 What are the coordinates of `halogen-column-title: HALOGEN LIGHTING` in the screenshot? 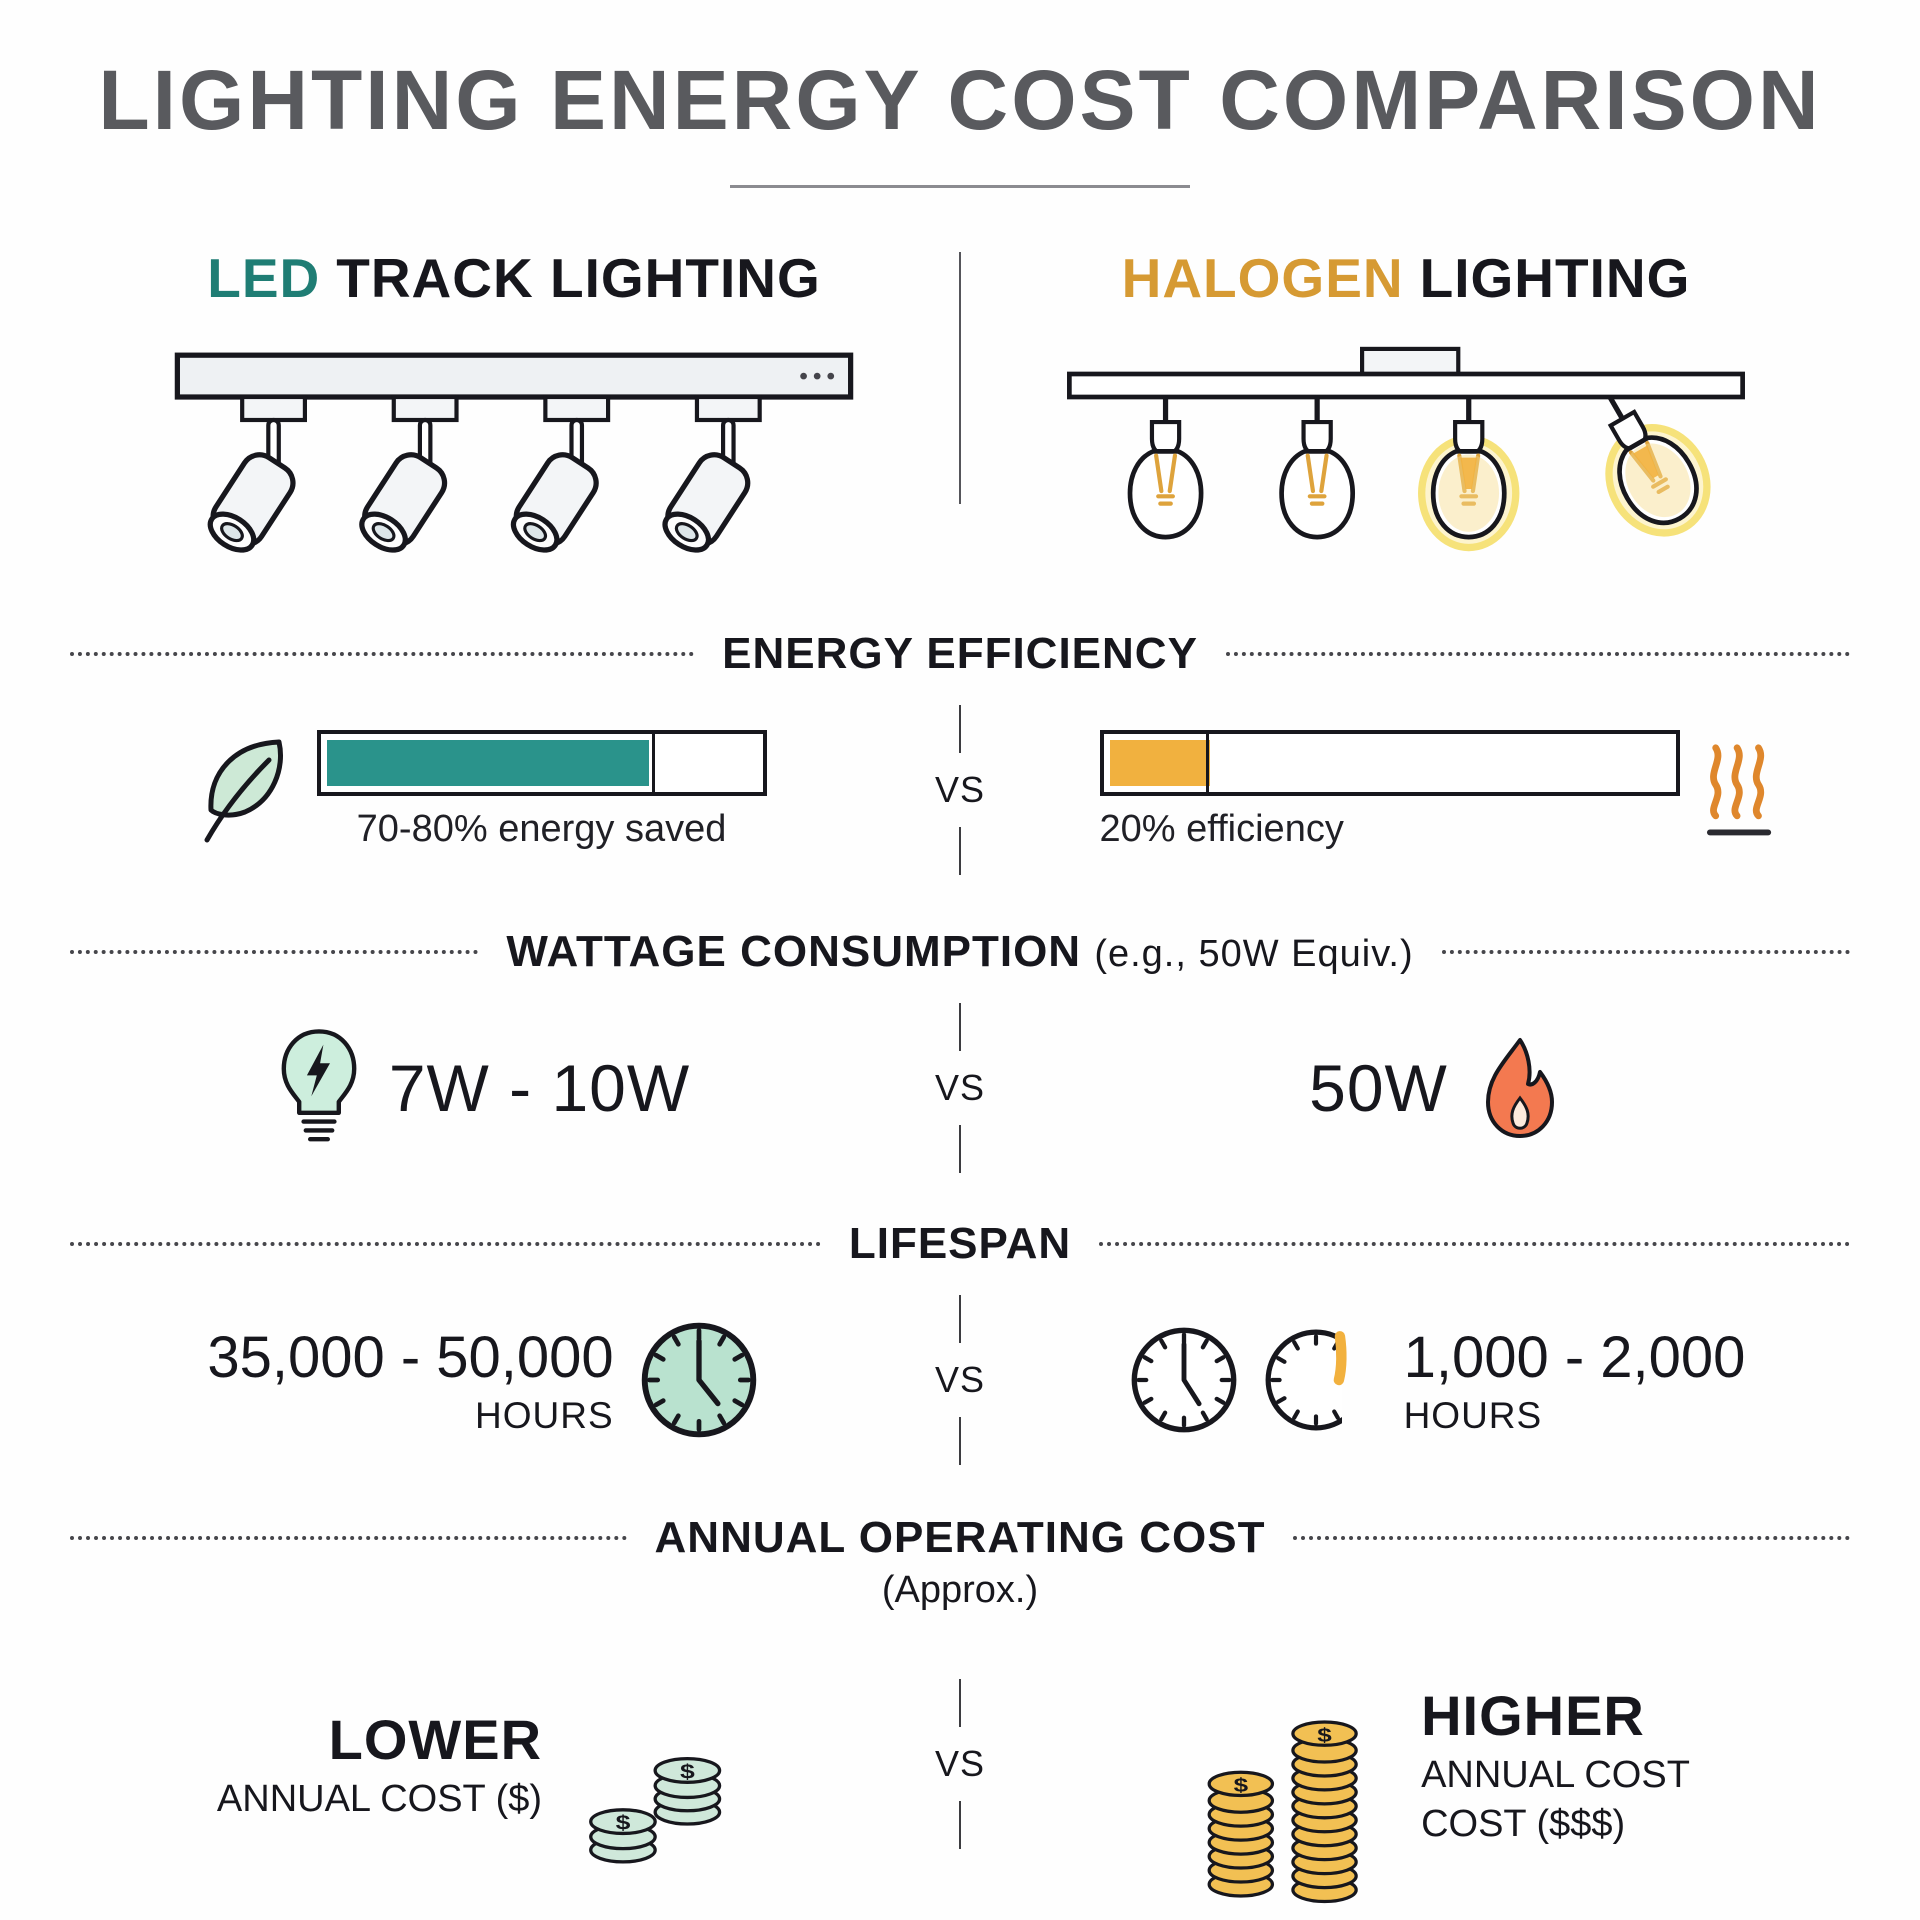 It's located at (1406, 278).